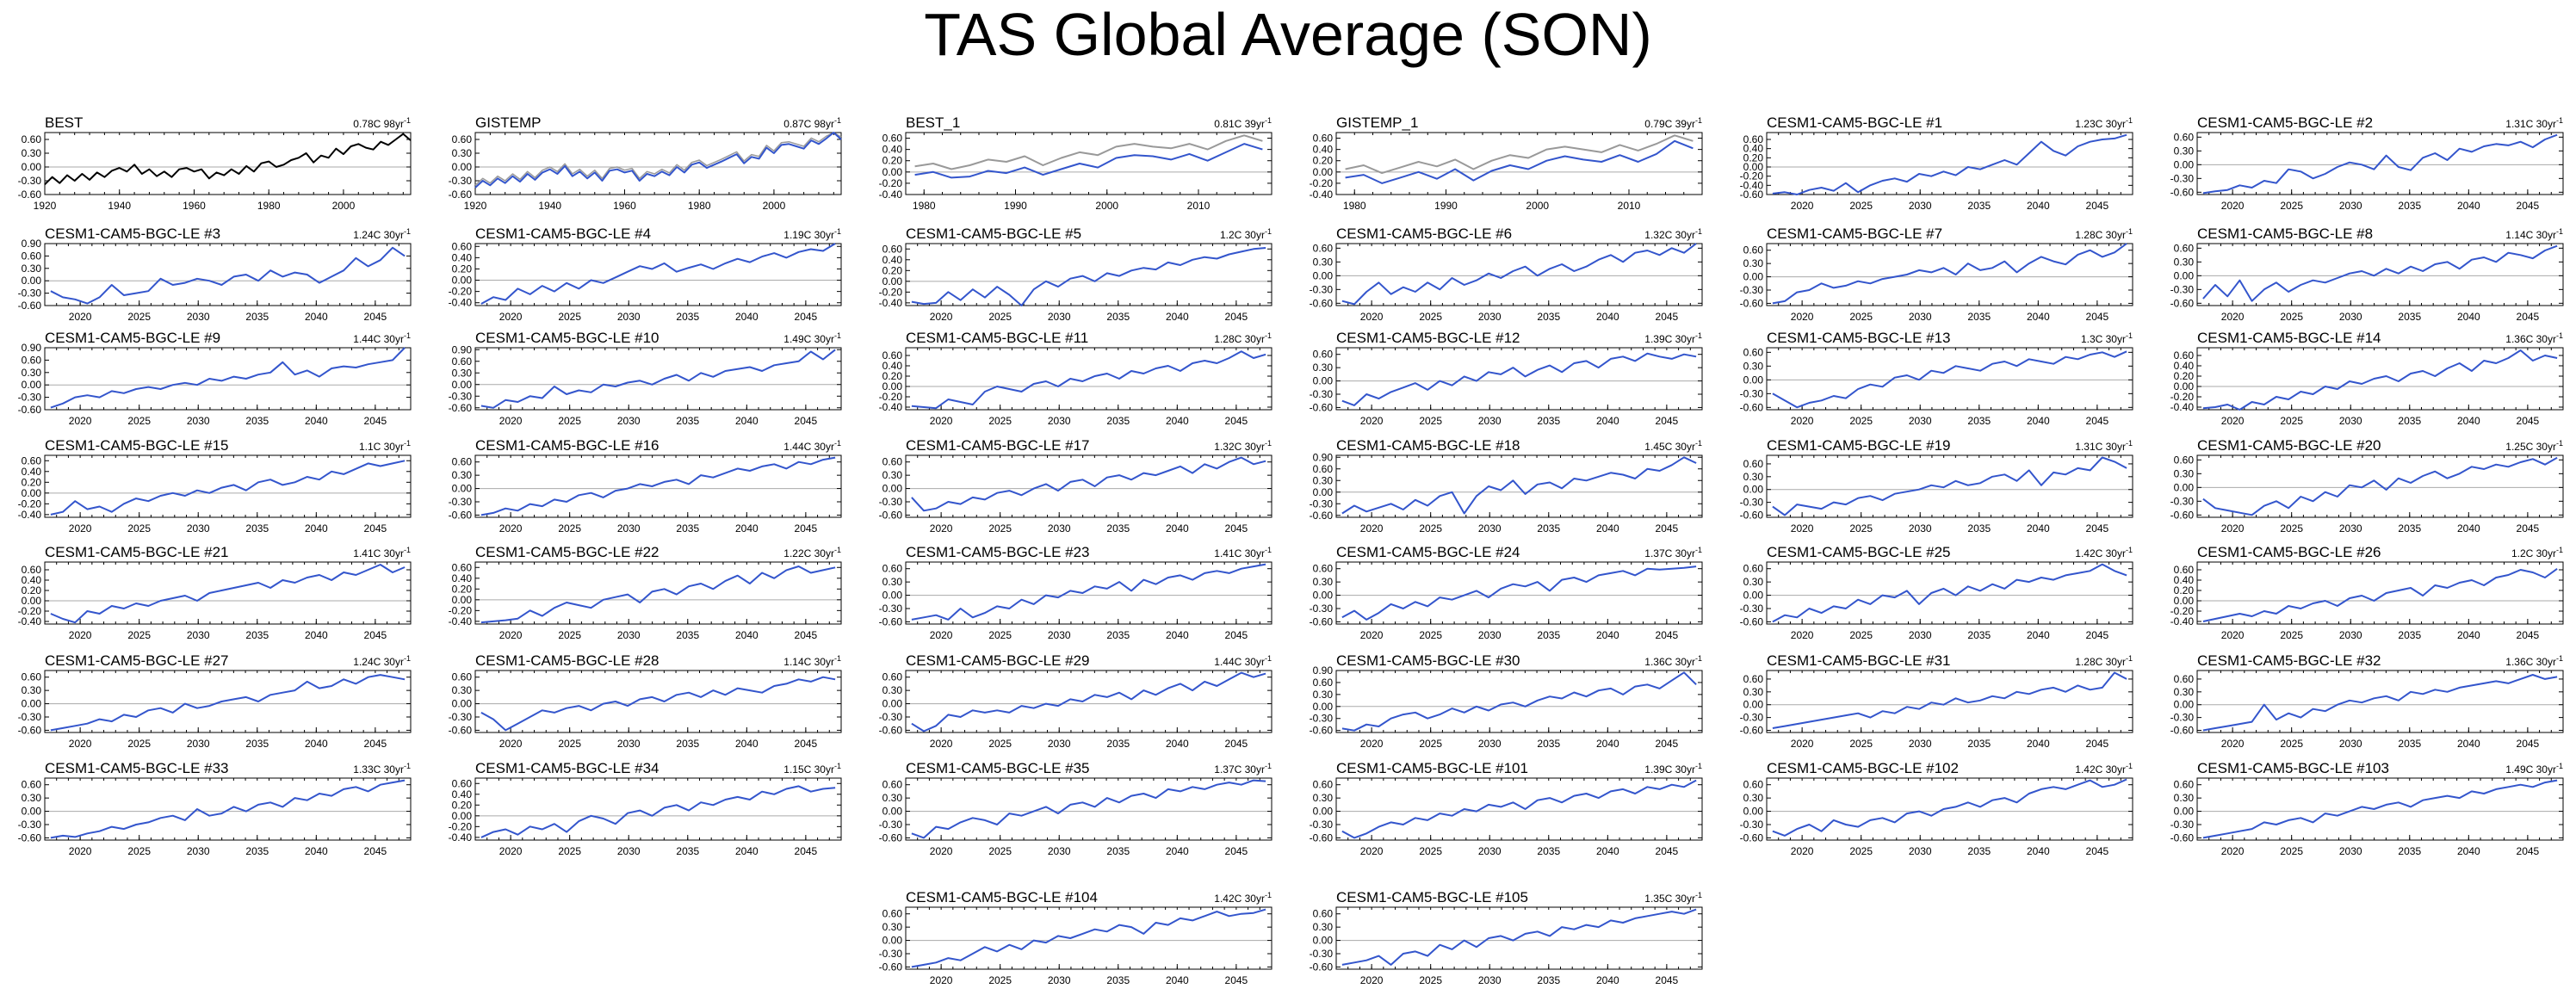 Image resolution: width=2576 pixels, height=995 pixels. What do you see at coordinates (563, 234) in the screenshot?
I see `panel-title: CESM1-CAM5-BGC-LE #4` at bounding box center [563, 234].